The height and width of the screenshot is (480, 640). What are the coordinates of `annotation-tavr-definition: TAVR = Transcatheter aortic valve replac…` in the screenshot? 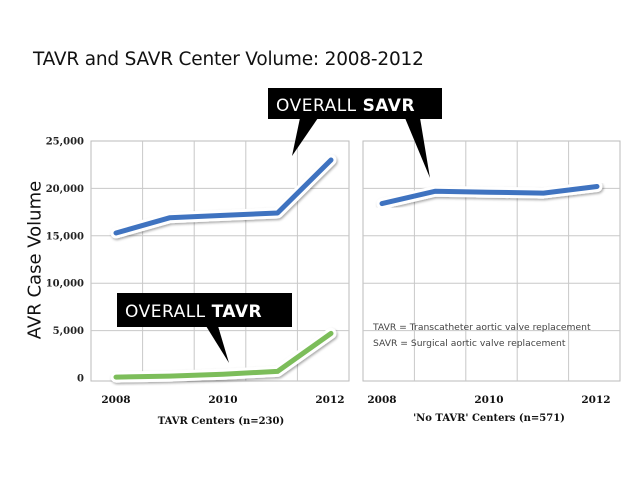 It's located at (481, 327).